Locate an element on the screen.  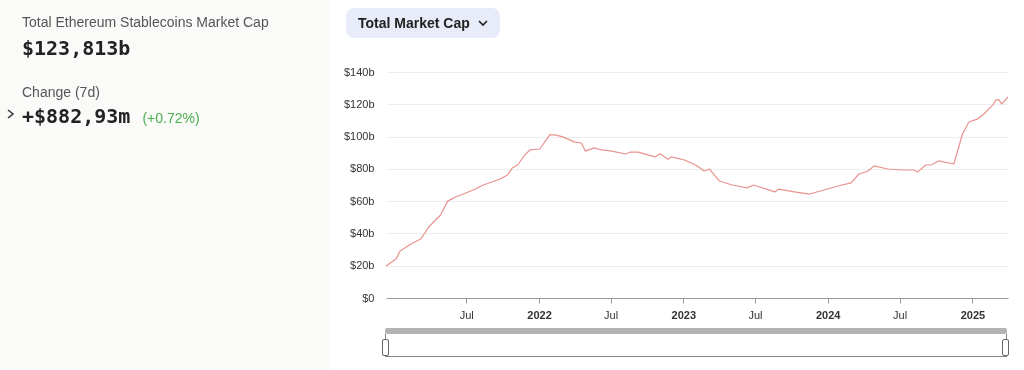
text: +$882,93m is located at coordinates (76, 116).